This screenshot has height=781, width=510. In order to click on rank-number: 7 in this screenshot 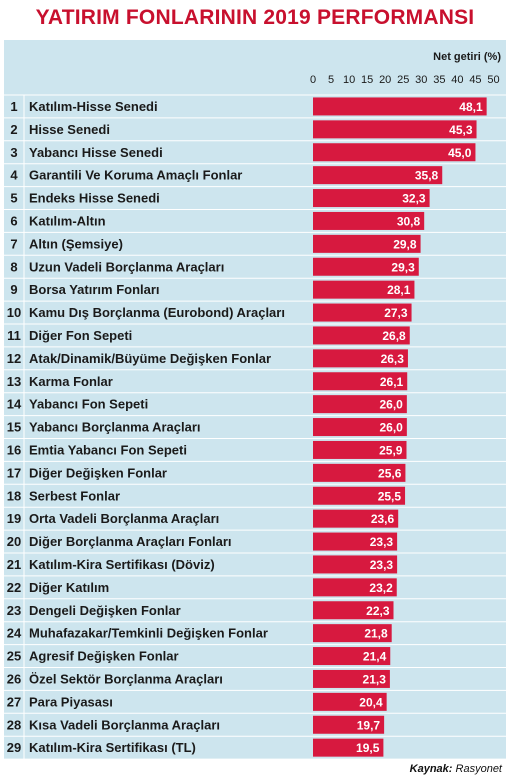, I will do `click(13, 243)`.